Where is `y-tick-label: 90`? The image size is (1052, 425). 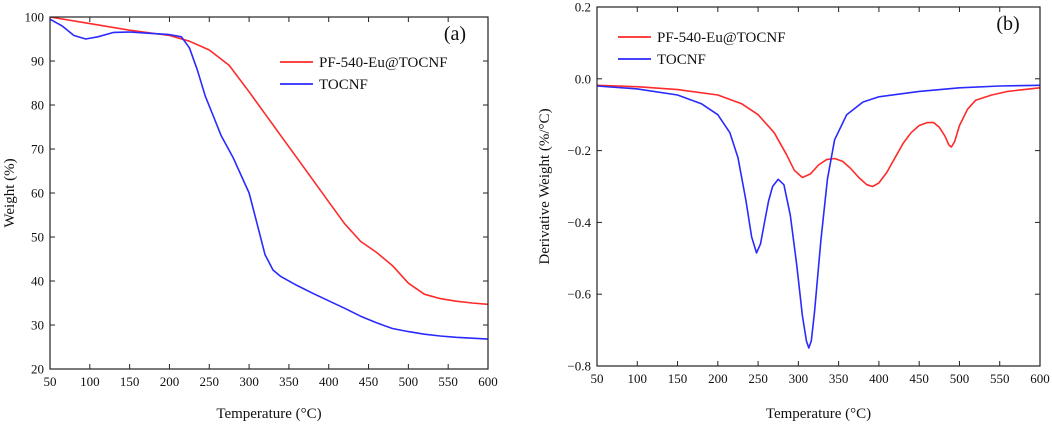 y-tick-label: 90 is located at coordinates (37, 61).